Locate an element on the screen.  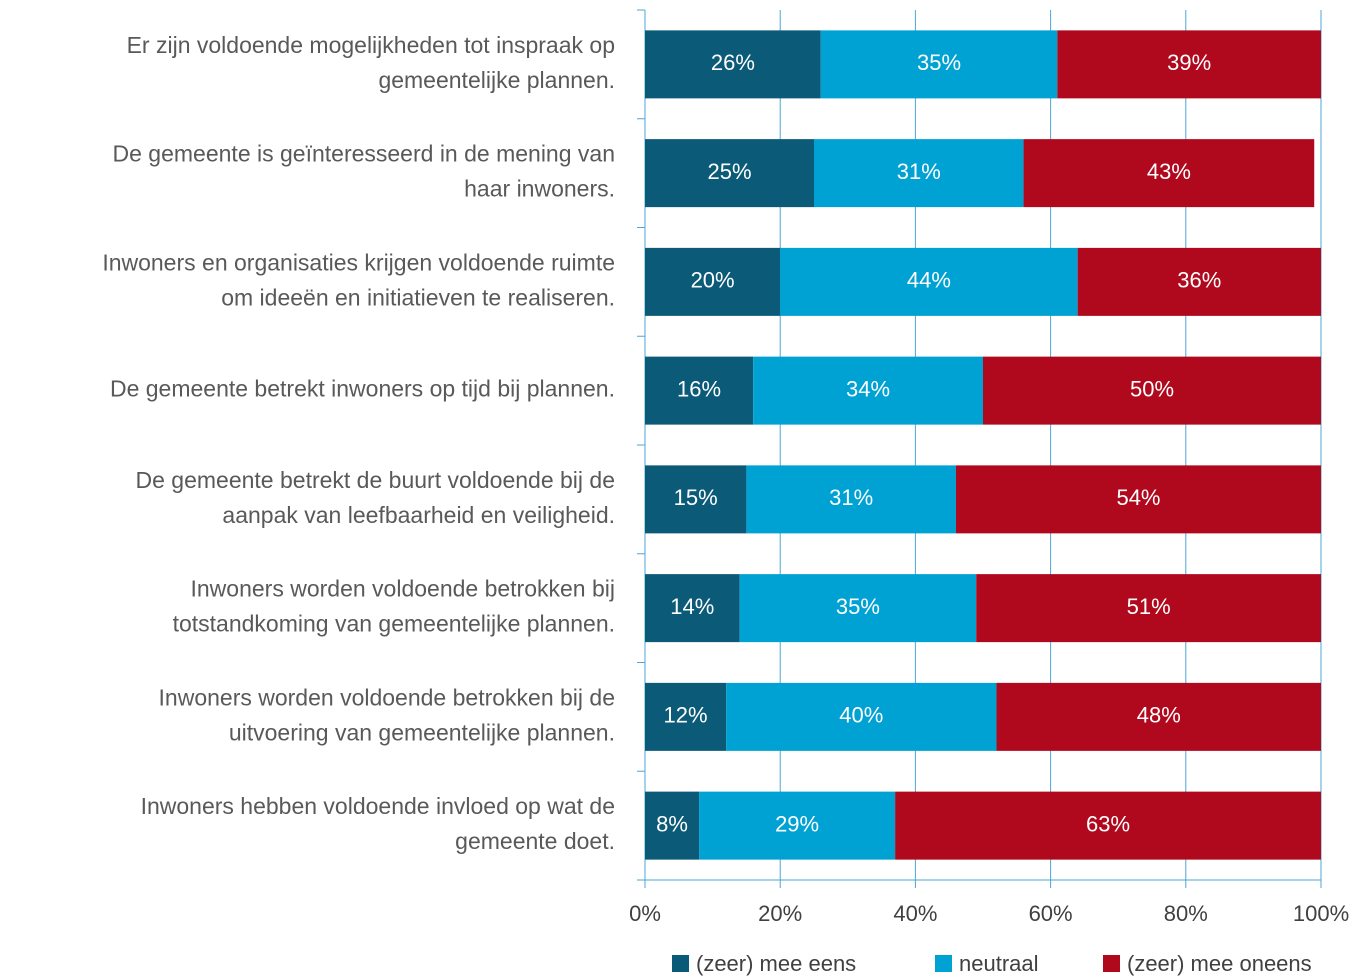
data-label: 51% is located at coordinates (1149, 606).